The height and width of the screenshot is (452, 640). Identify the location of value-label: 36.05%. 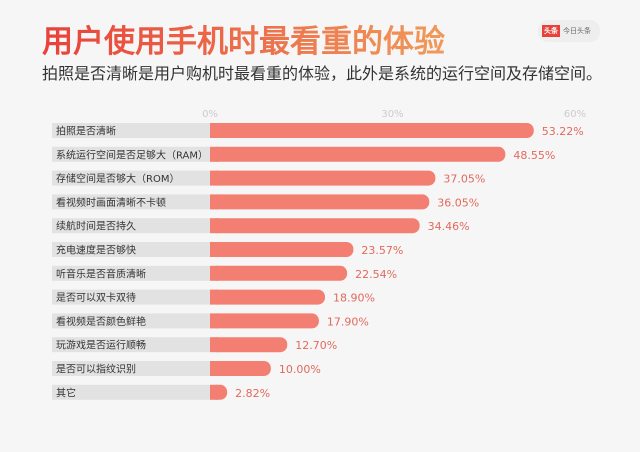
(458, 202).